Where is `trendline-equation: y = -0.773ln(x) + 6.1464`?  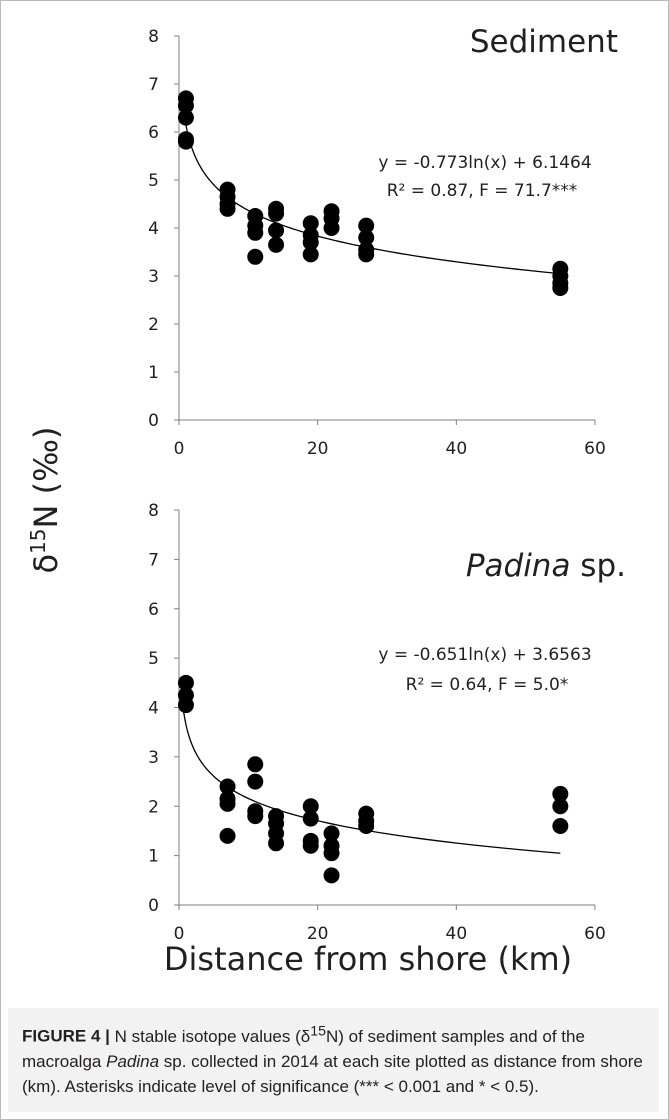
trendline-equation: y = -0.773ln(x) + 6.1464 is located at coordinates (484, 163).